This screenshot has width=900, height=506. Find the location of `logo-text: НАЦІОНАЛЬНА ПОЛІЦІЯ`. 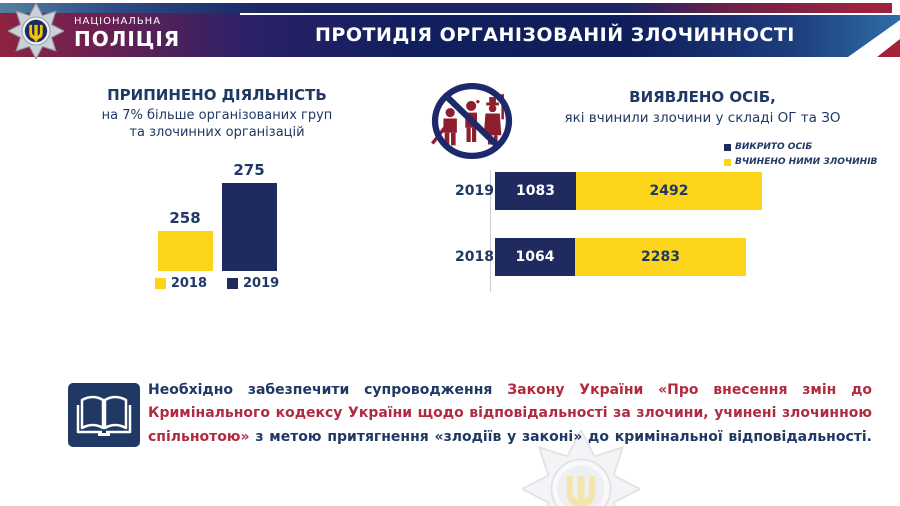

logo-text: НАЦІОНАЛЬНА ПОЛІЦІЯ is located at coordinates (127, 33).